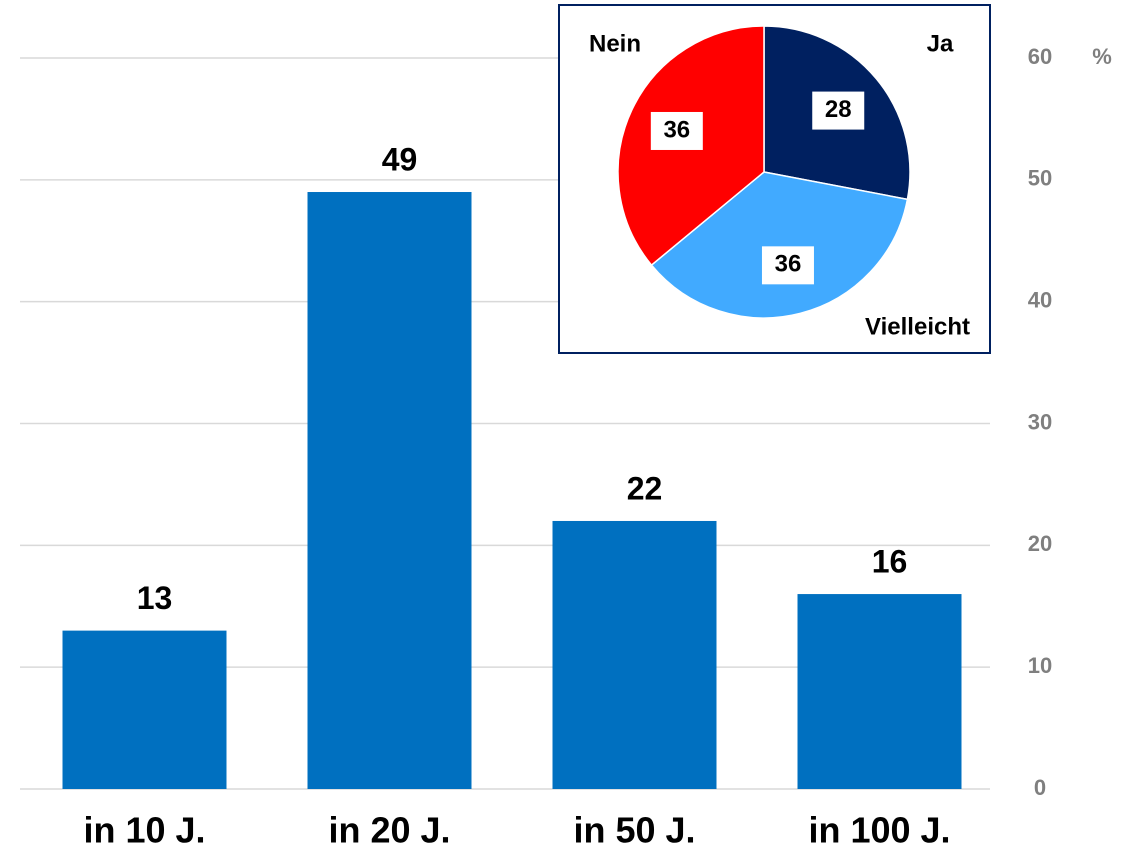 The width and height of the screenshot is (1140, 861). I want to click on pie-slice, so click(779, 245).